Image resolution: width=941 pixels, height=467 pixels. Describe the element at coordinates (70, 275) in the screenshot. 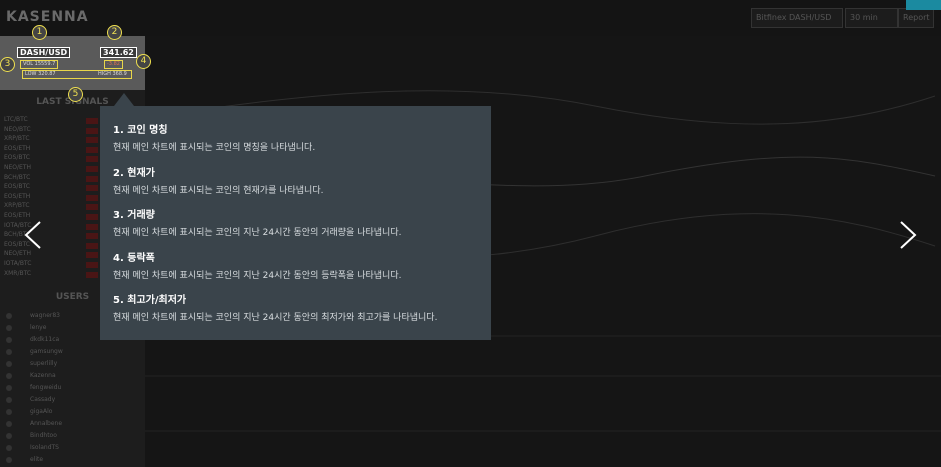

I see `signal-row: XMR/BTC` at that location.